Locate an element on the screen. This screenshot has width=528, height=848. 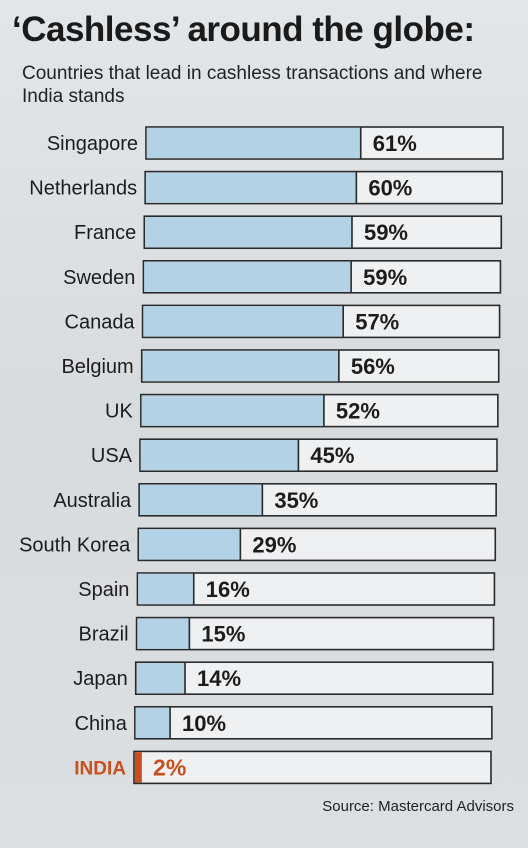
bar-frame-spain is located at coordinates (316, 589).